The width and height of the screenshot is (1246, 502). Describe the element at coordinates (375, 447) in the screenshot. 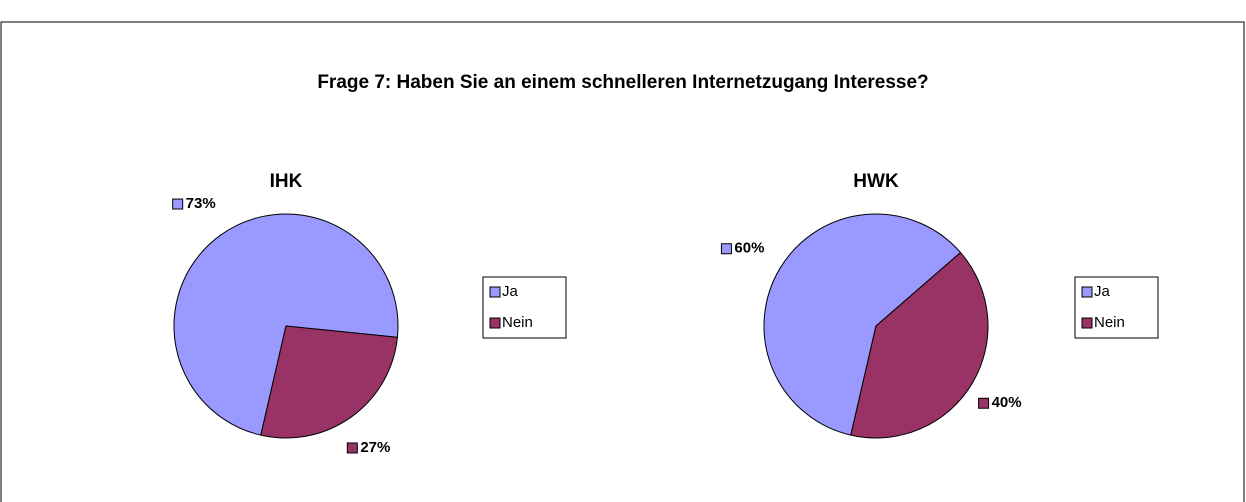

I see `data-label: 27%` at that location.